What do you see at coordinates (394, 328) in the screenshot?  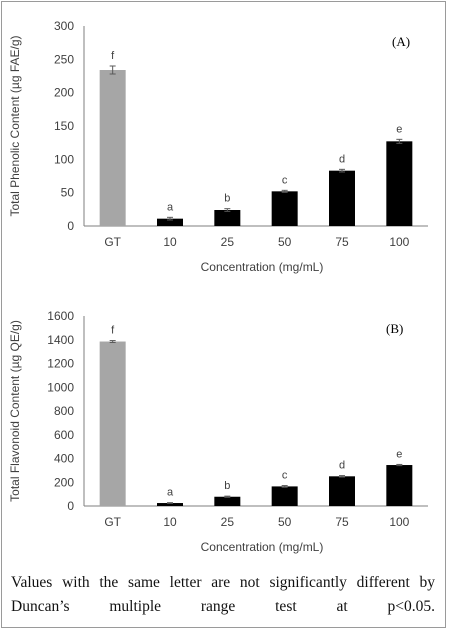 I see `panel-label: (B)` at bounding box center [394, 328].